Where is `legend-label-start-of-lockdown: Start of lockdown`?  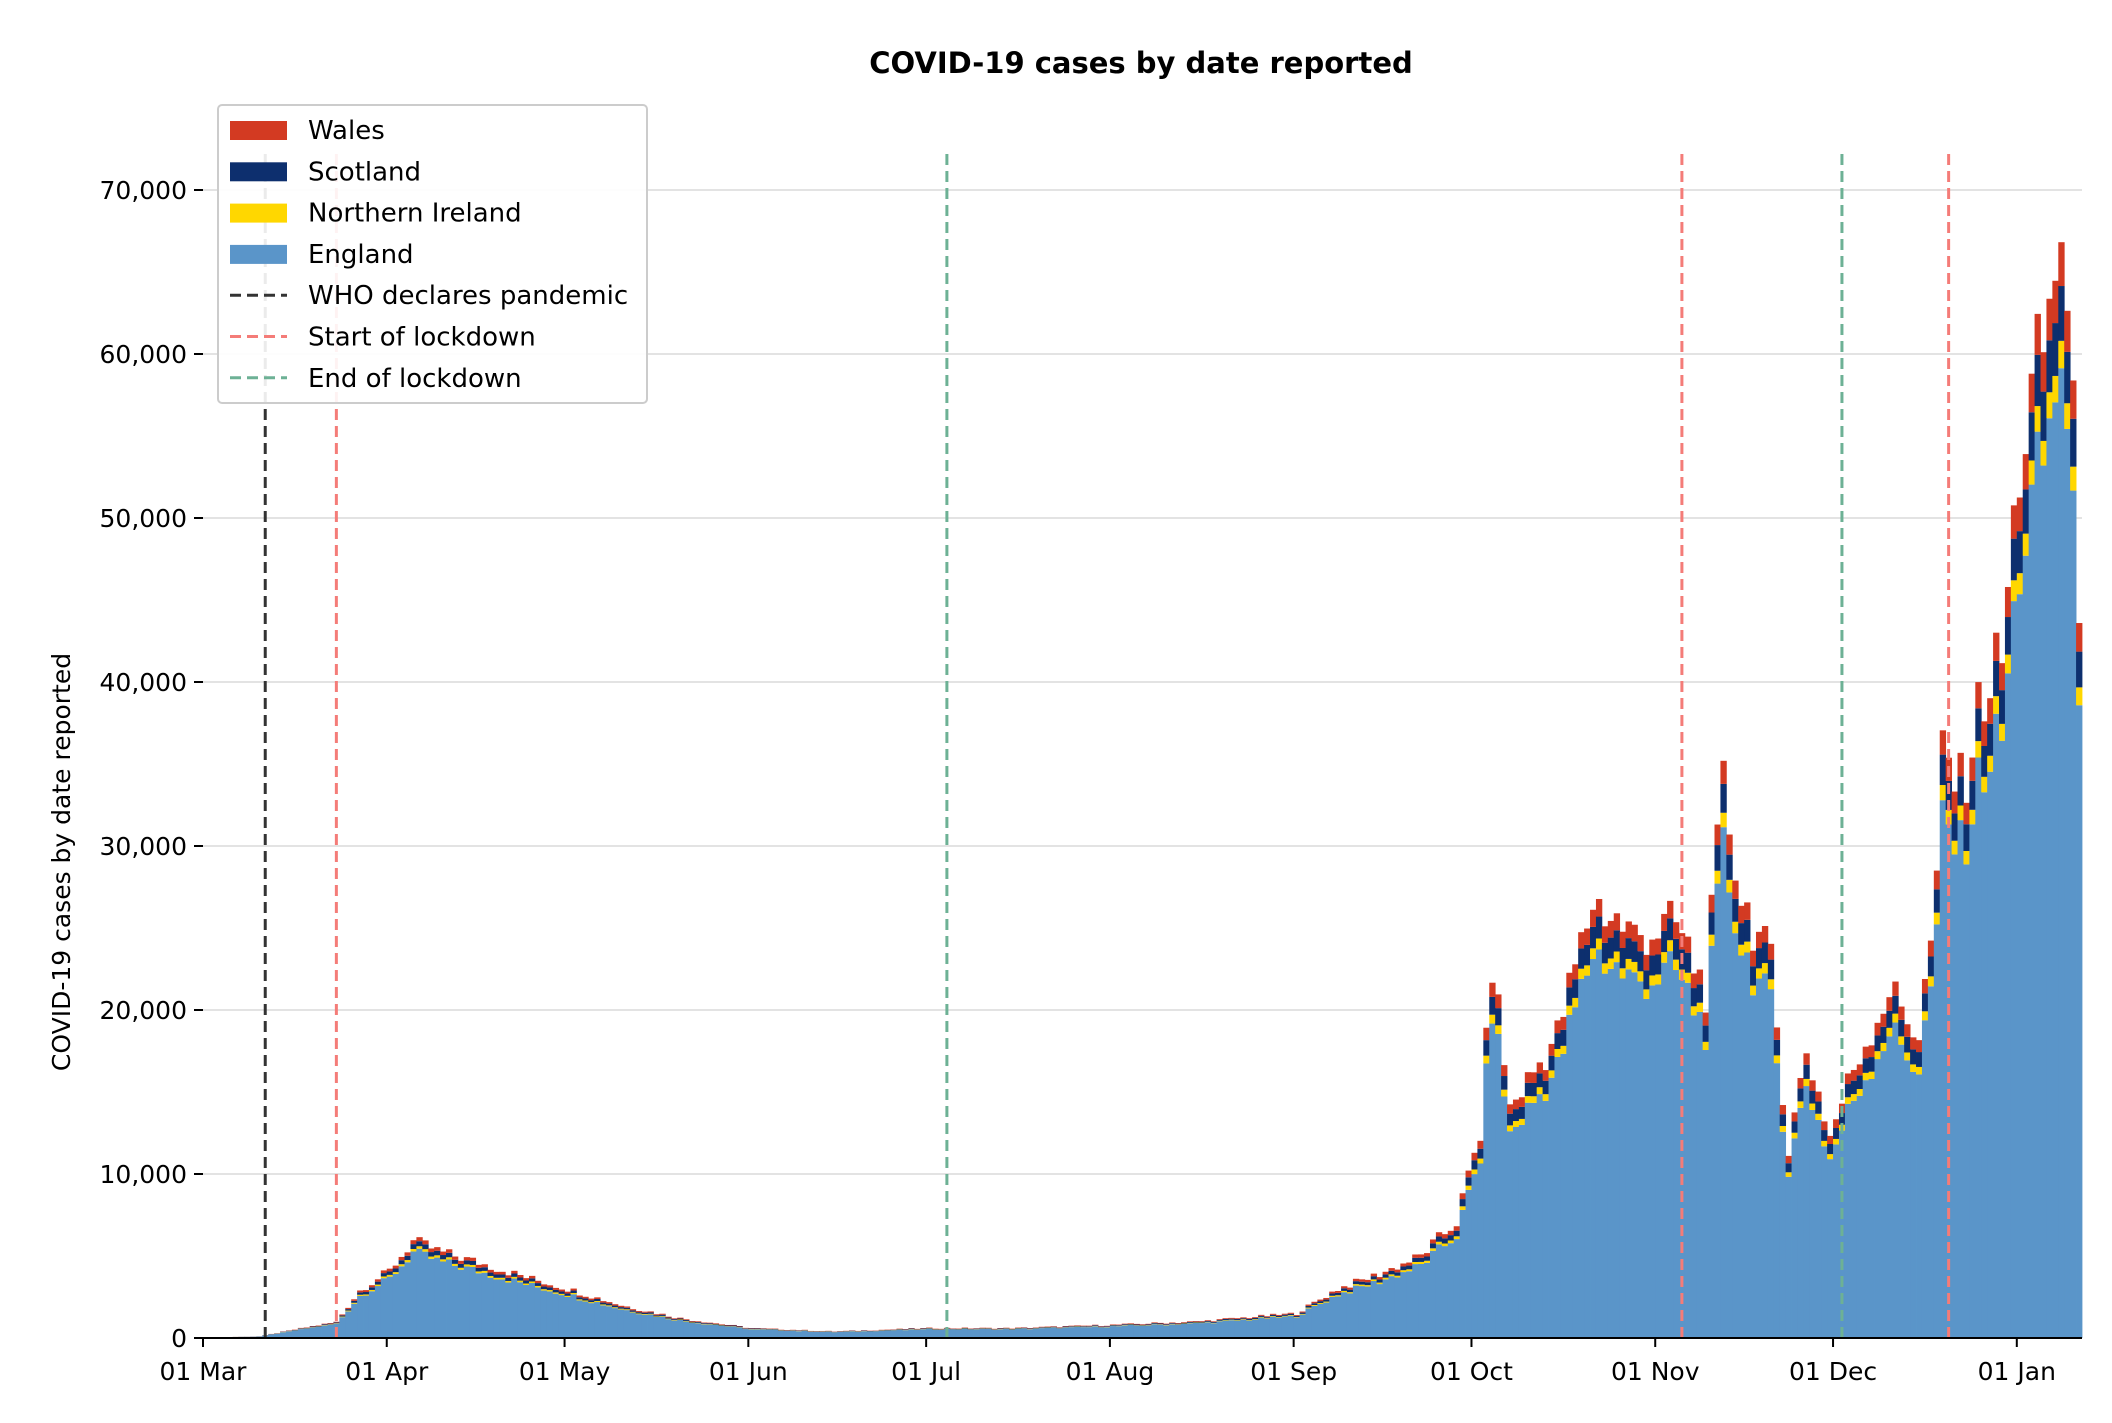 legend-label-start-of-lockdown: Start of lockdown is located at coordinates (422, 338).